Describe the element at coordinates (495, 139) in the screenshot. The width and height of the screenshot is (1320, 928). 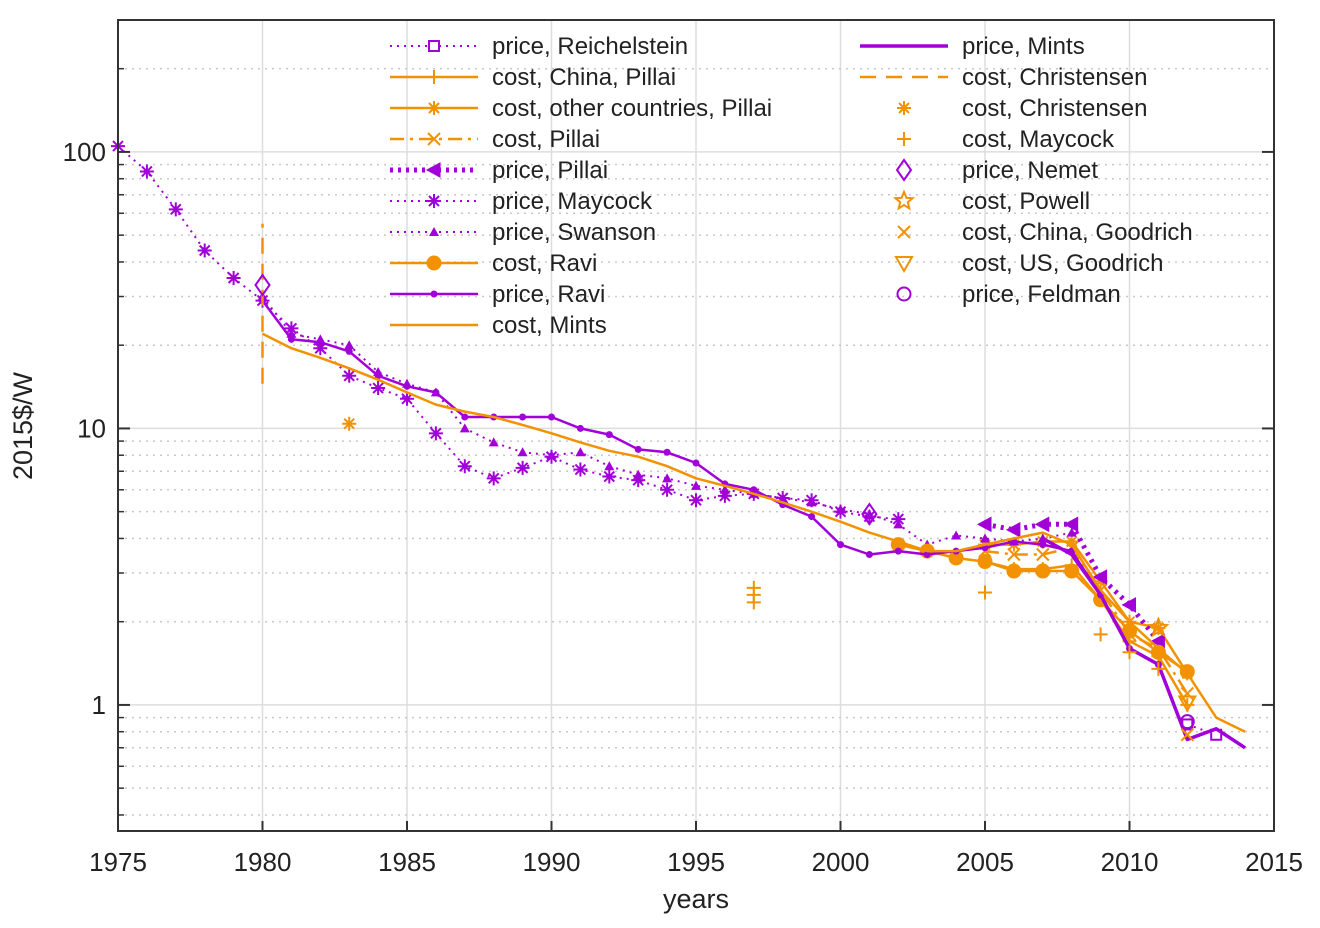
I see `legend-entry: cost, Pillai` at that location.